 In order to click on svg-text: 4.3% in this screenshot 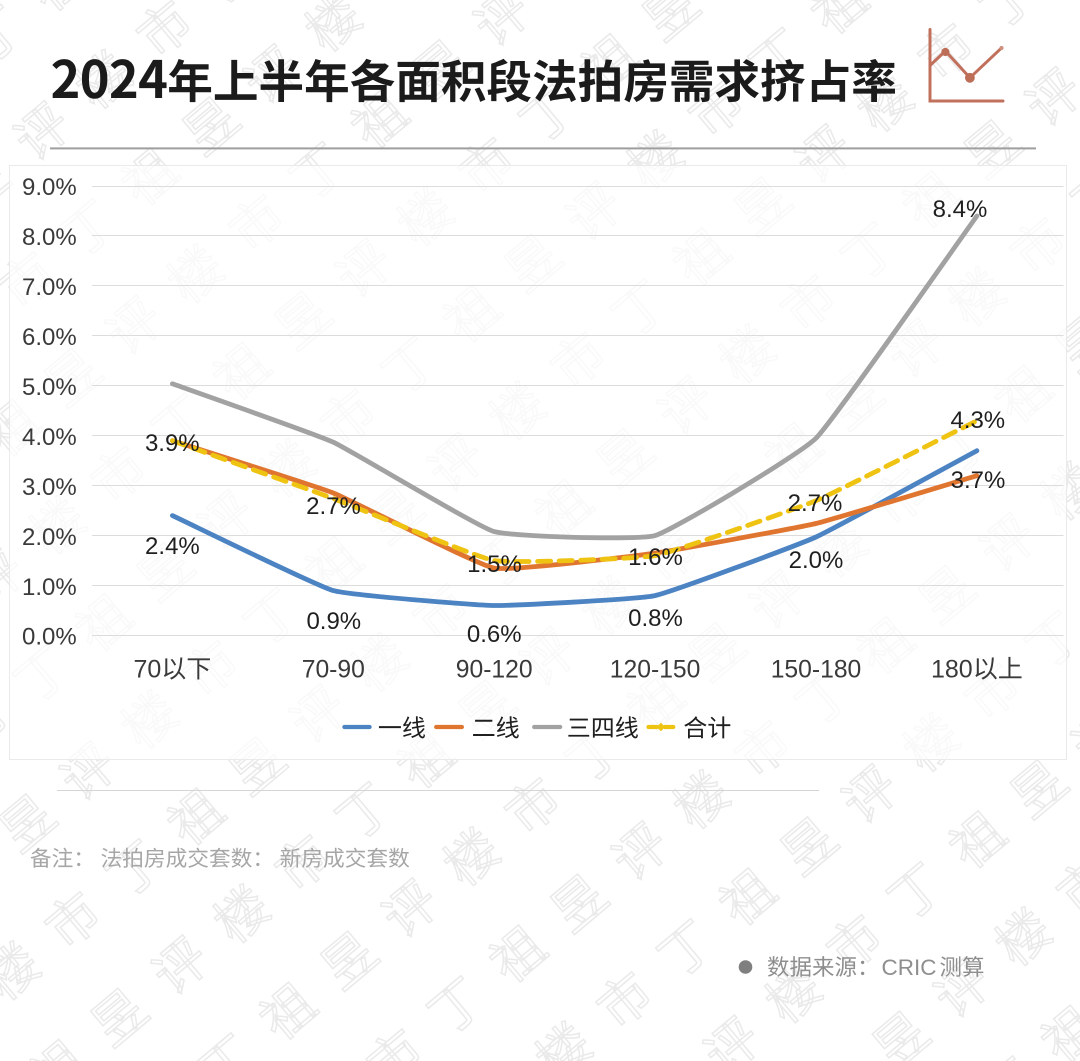, I will do `click(977, 420)`.